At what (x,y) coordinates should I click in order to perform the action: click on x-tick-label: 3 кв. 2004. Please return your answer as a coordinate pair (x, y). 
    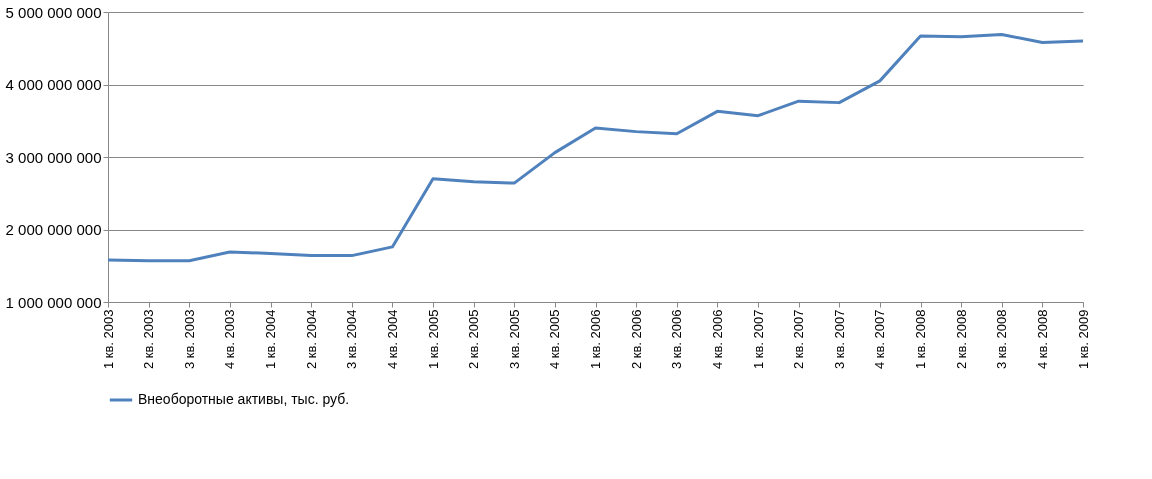
    Looking at the image, I should click on (352, 339).